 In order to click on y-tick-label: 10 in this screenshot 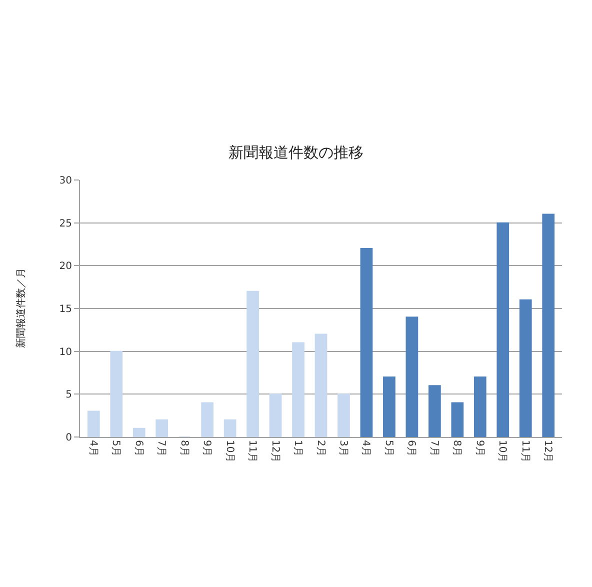, I will do `click(65, 352)`.